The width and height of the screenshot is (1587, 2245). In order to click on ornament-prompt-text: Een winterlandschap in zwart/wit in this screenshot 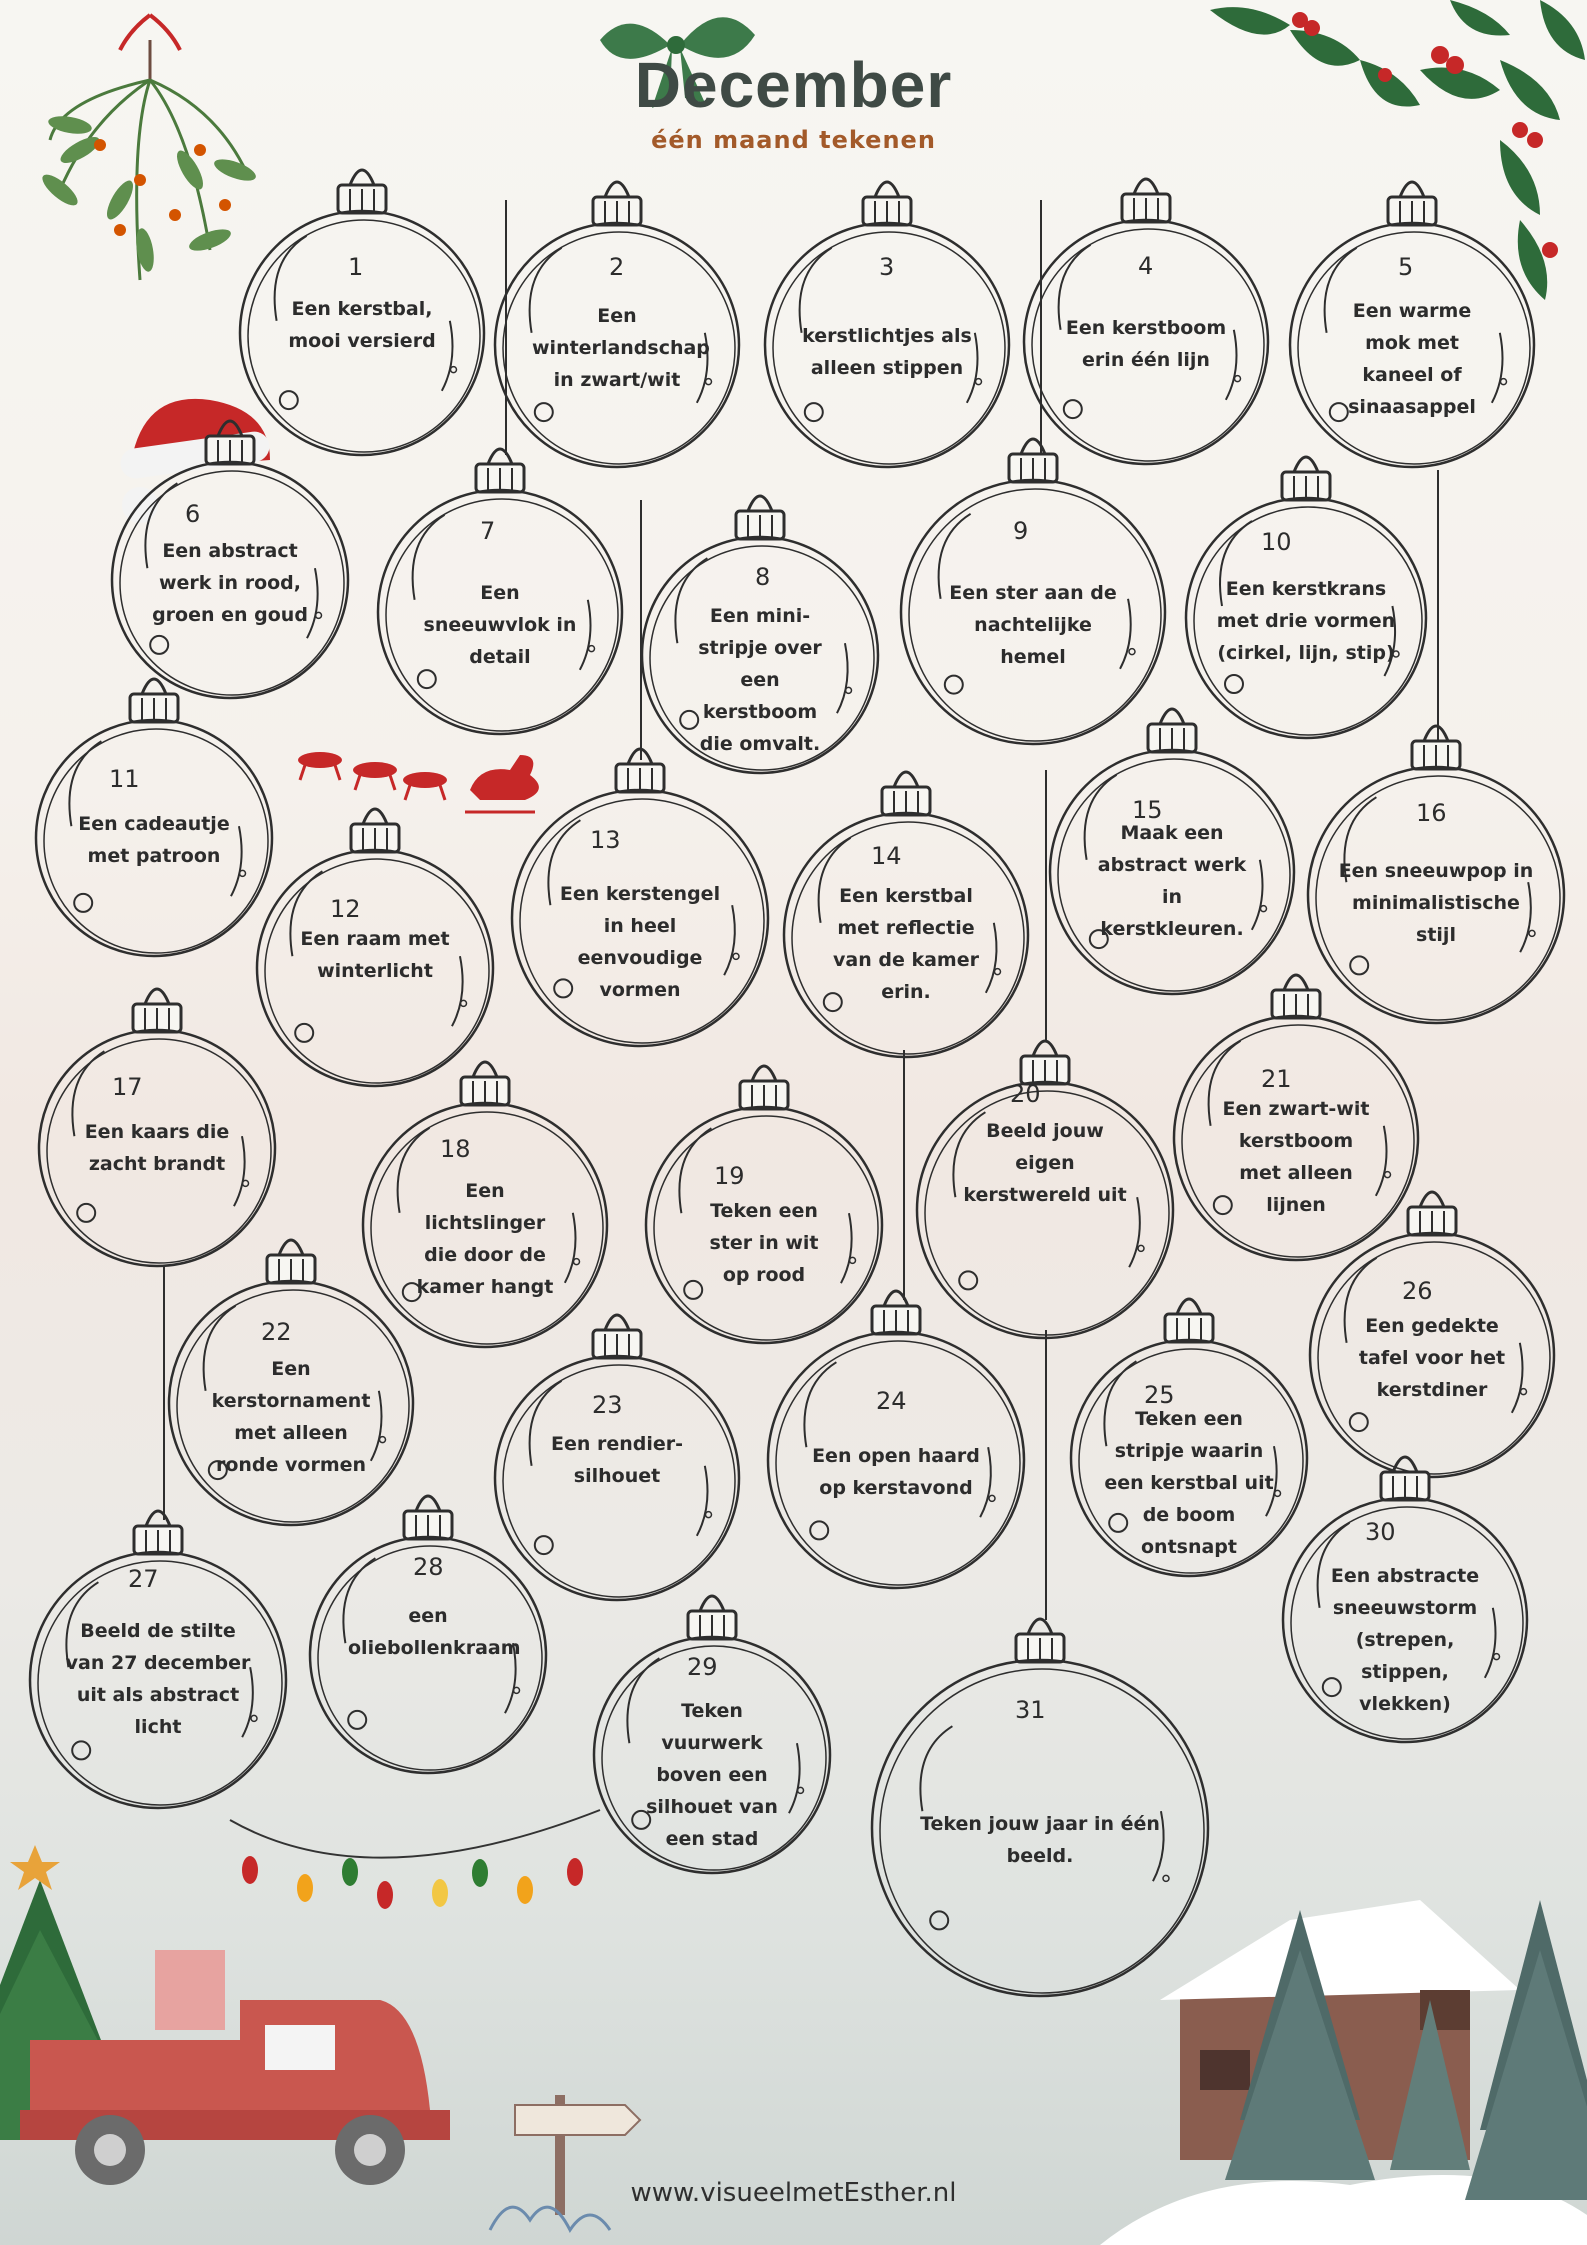, I will do `click(621, 348)`.